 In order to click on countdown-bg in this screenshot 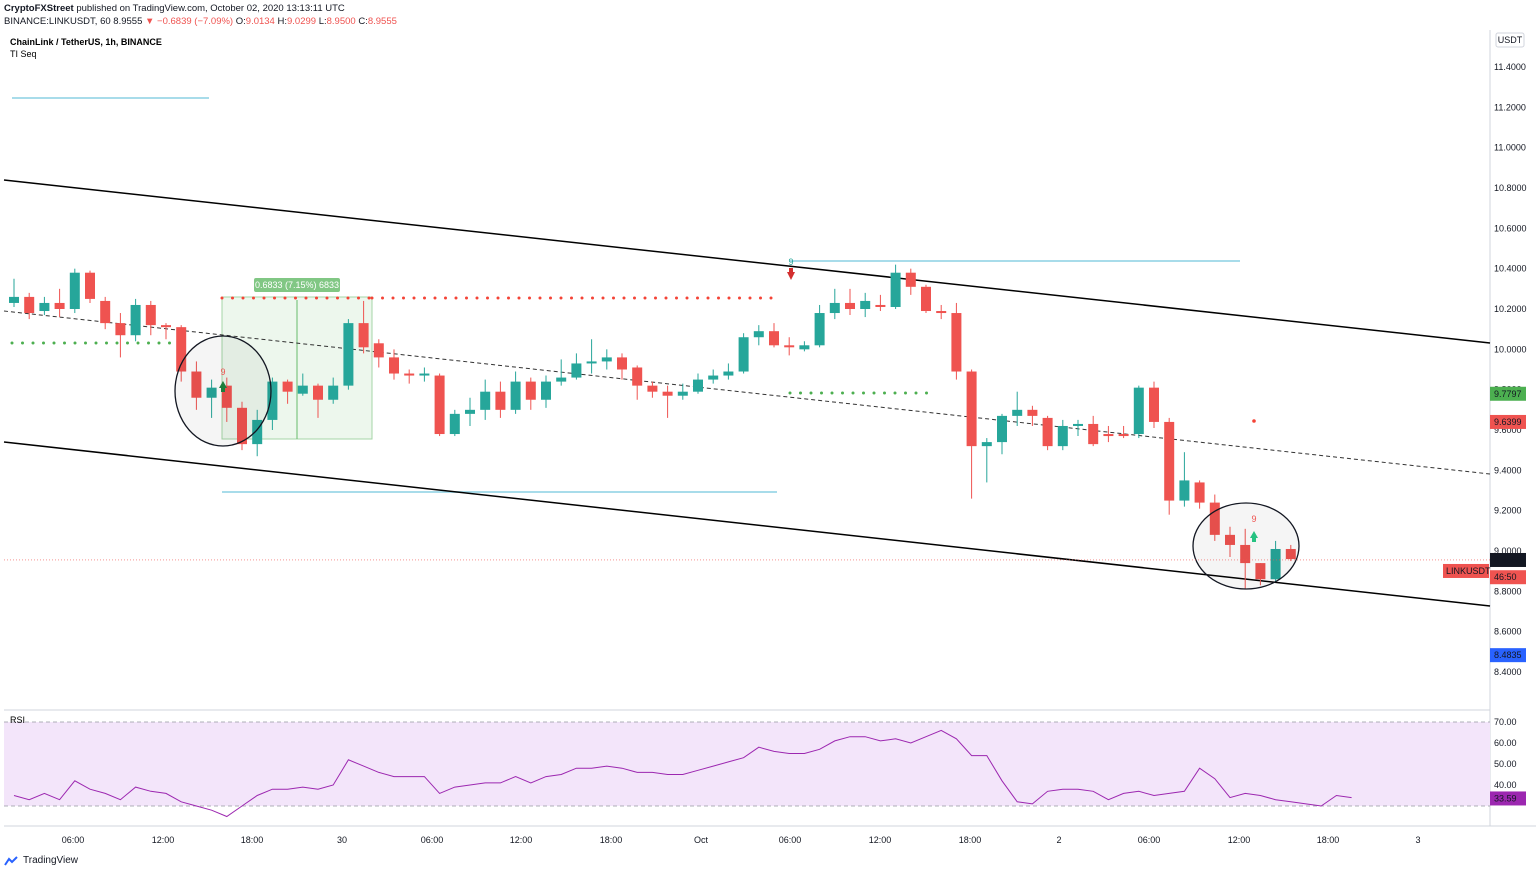, I will do `click(1508, 577)`.